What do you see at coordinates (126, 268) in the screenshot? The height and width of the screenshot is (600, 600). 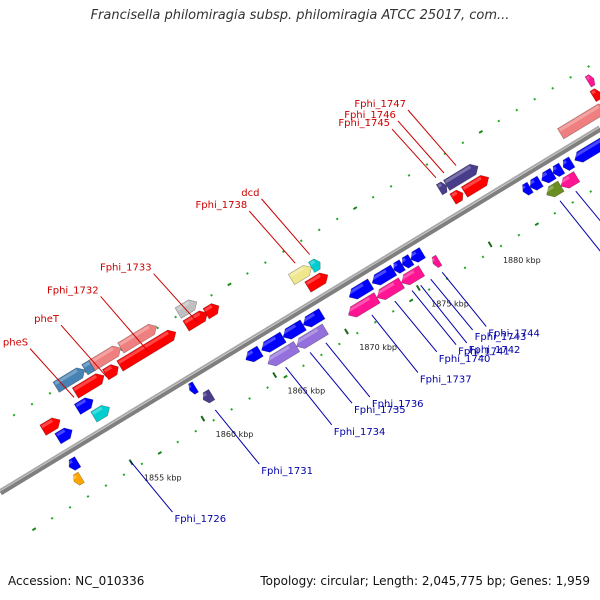 I see `gene-label-upper: Fphi_1733` at bounding box center [126, 268].